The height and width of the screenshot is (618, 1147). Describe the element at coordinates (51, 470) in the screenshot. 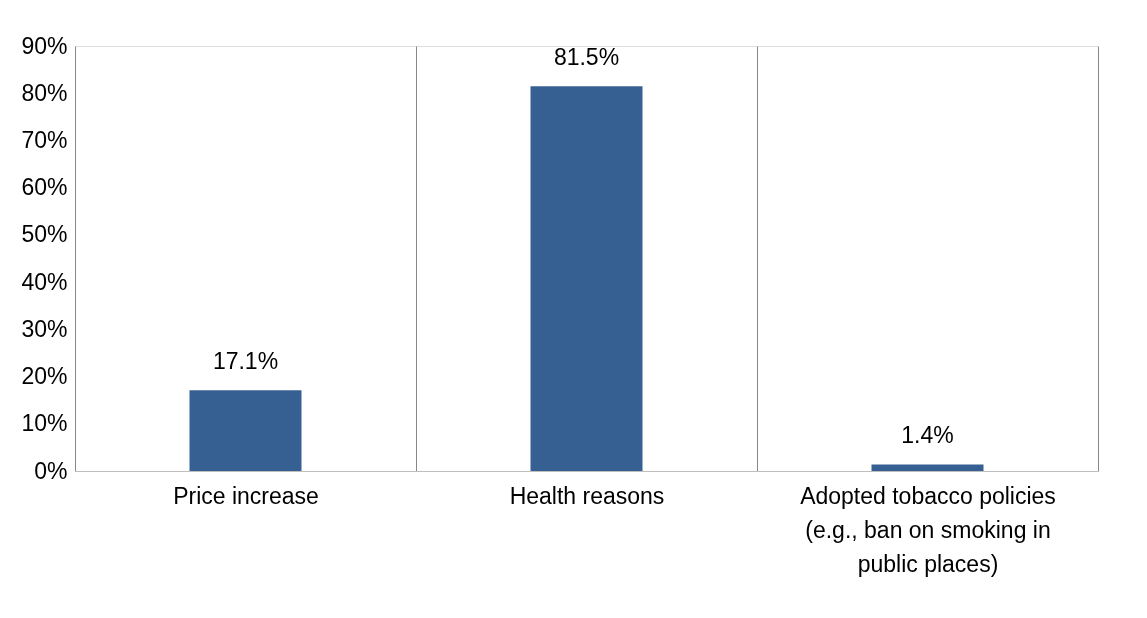

I see `y-tick-label: 0%` at that location.